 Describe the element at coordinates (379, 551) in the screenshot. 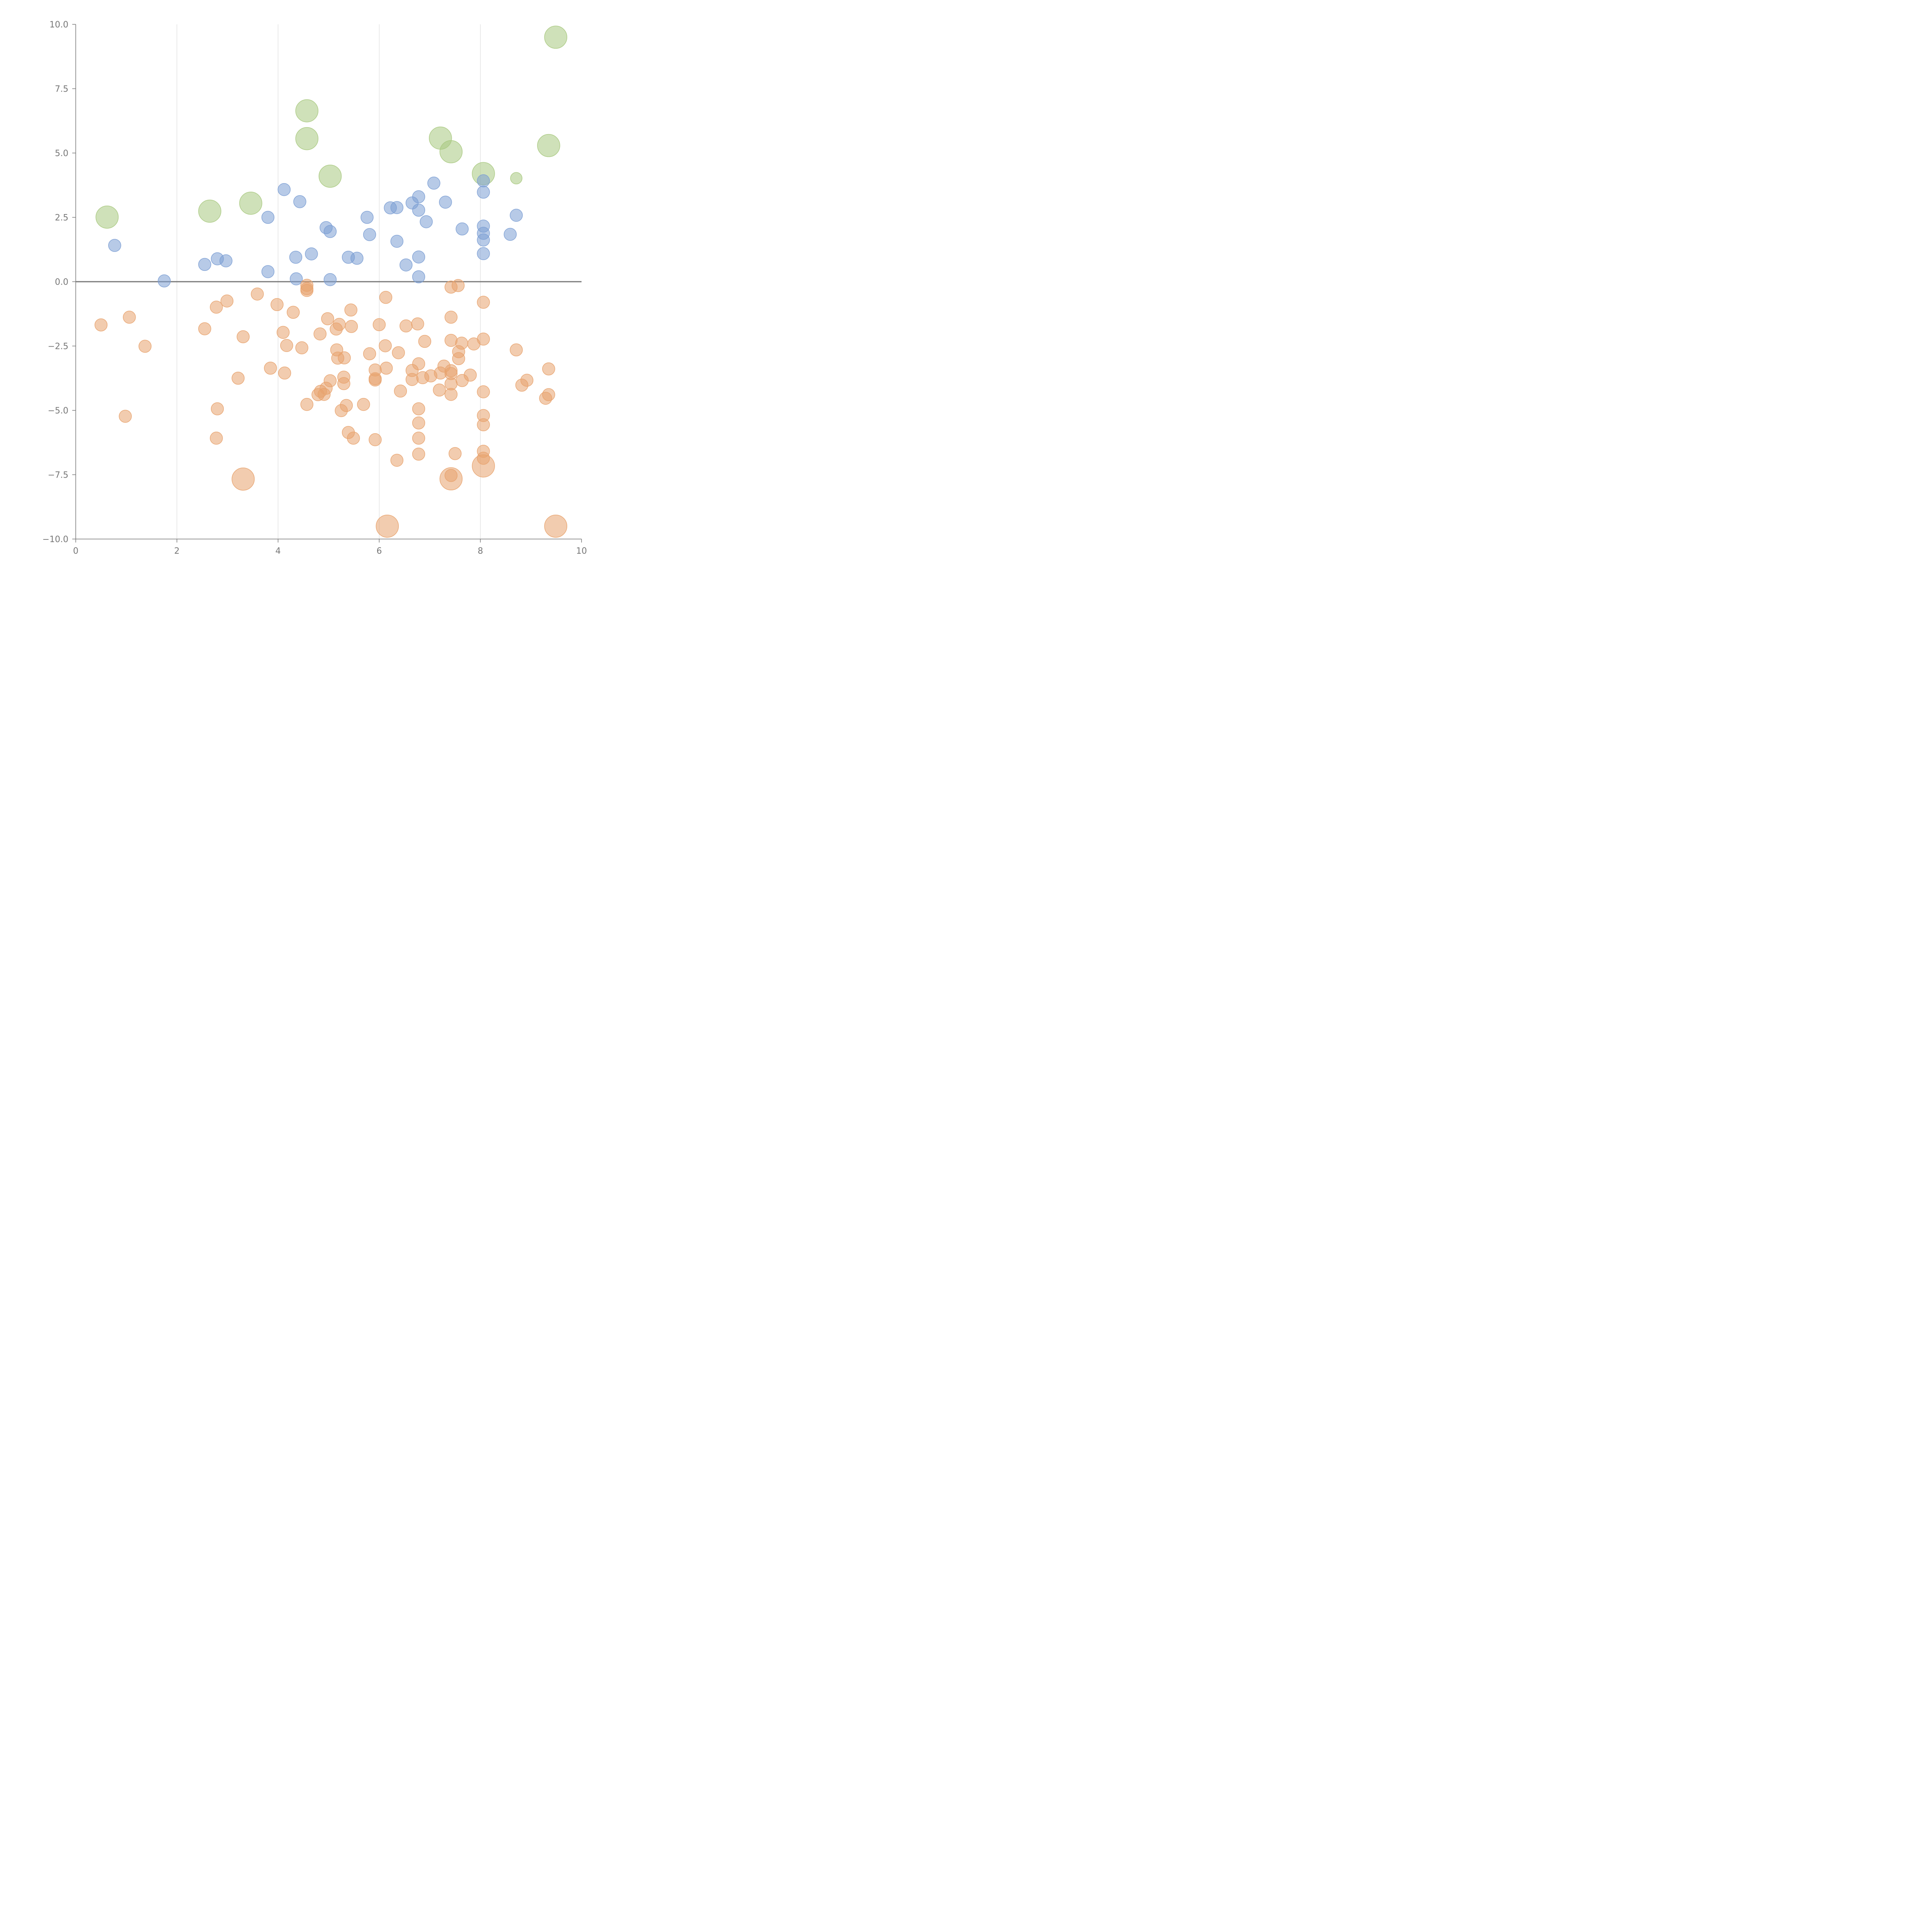

I see `x-tick-label-6: 6` at that location.